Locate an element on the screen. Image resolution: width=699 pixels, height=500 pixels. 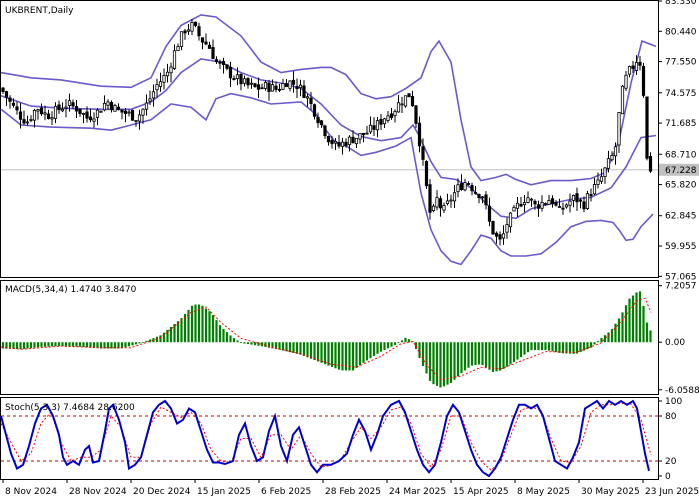
price-y-tick-label: 68.710 is located at coordinates (681, 155).